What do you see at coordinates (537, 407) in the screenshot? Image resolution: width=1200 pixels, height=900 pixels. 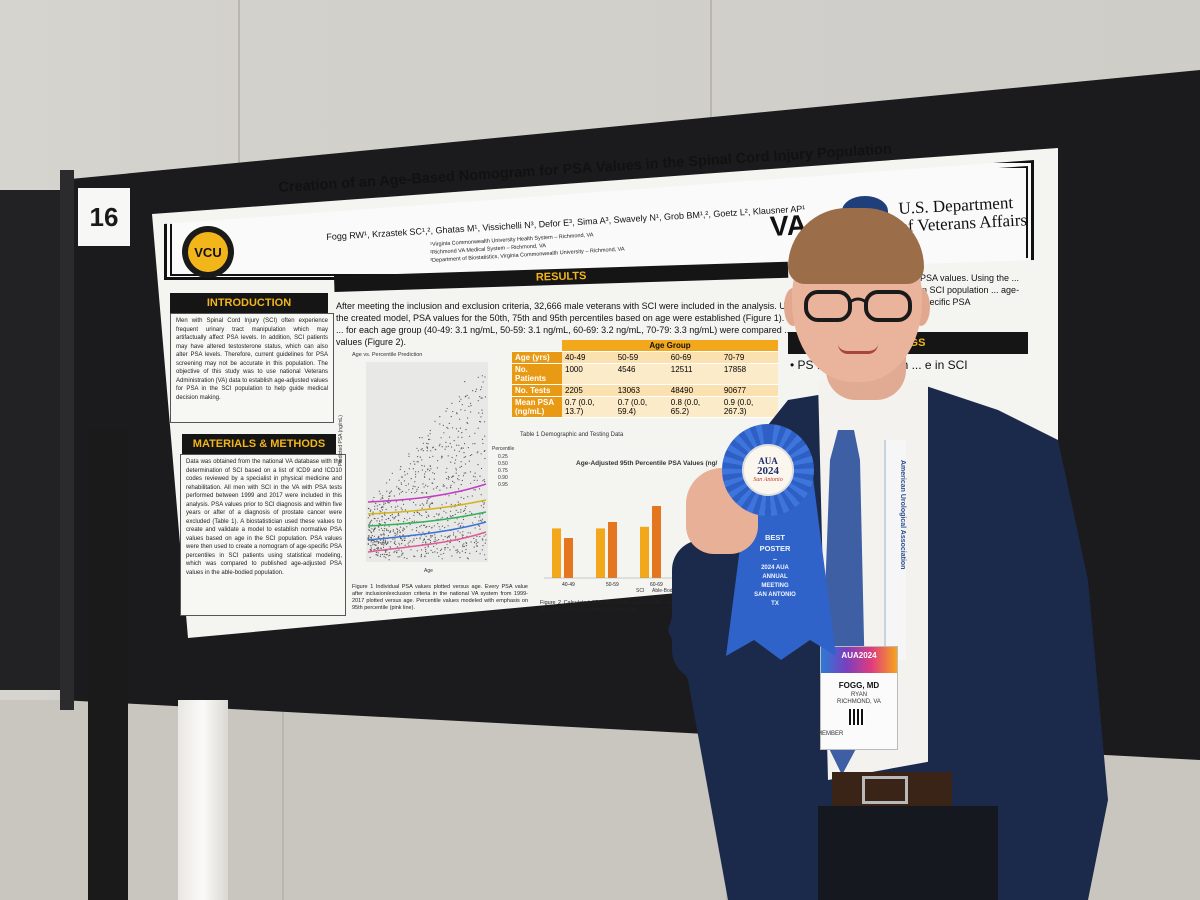 I see `table-row-header: Mean PSA (ng/mL)` at bounding box center [537, 407].